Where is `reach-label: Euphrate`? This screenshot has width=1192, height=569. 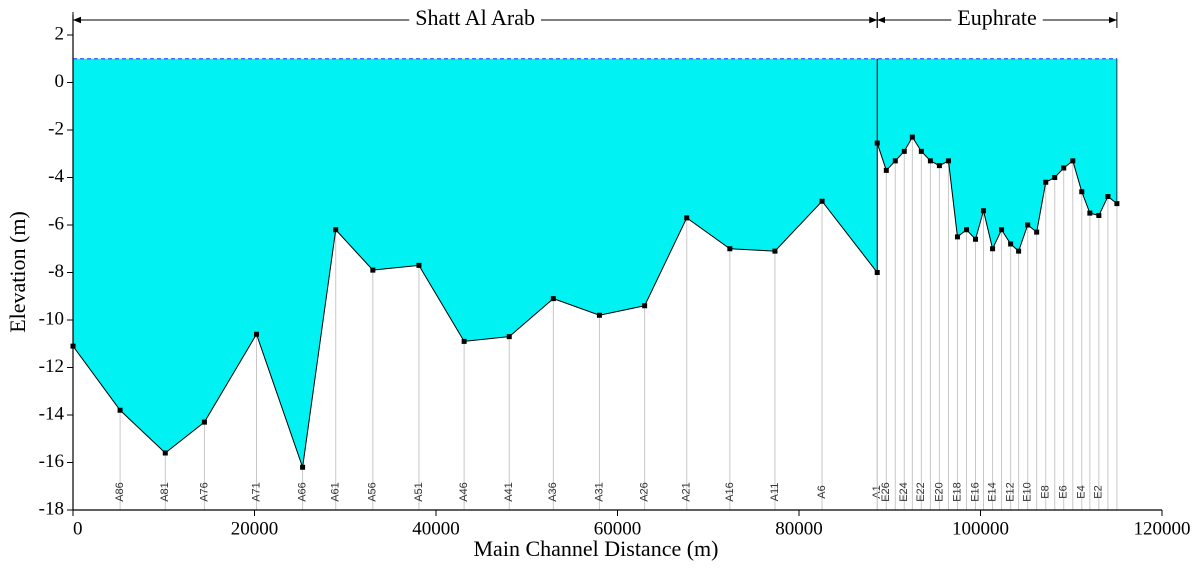 reach-label: Euphrate is located at coordinates (996, 17).